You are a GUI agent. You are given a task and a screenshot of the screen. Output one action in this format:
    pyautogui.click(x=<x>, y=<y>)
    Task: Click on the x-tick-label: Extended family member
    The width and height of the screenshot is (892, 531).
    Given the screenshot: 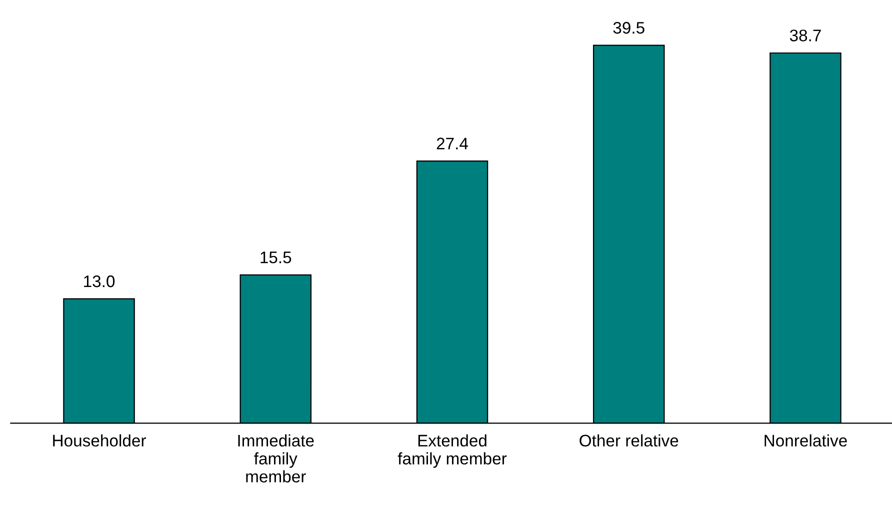 What is the action you would take?
    pyautogui.click(x=452, y=451)
    